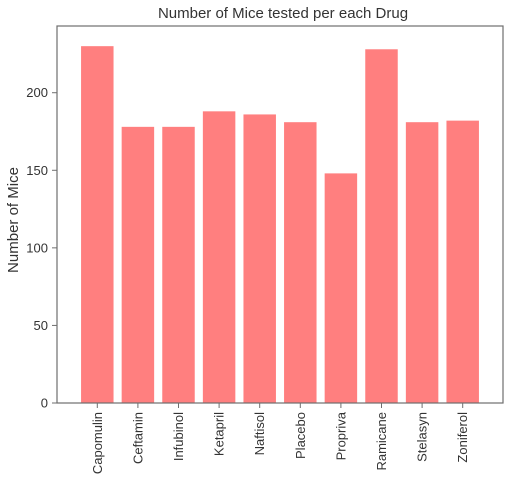  I want to click on bar-propriva, so click(341, 288).